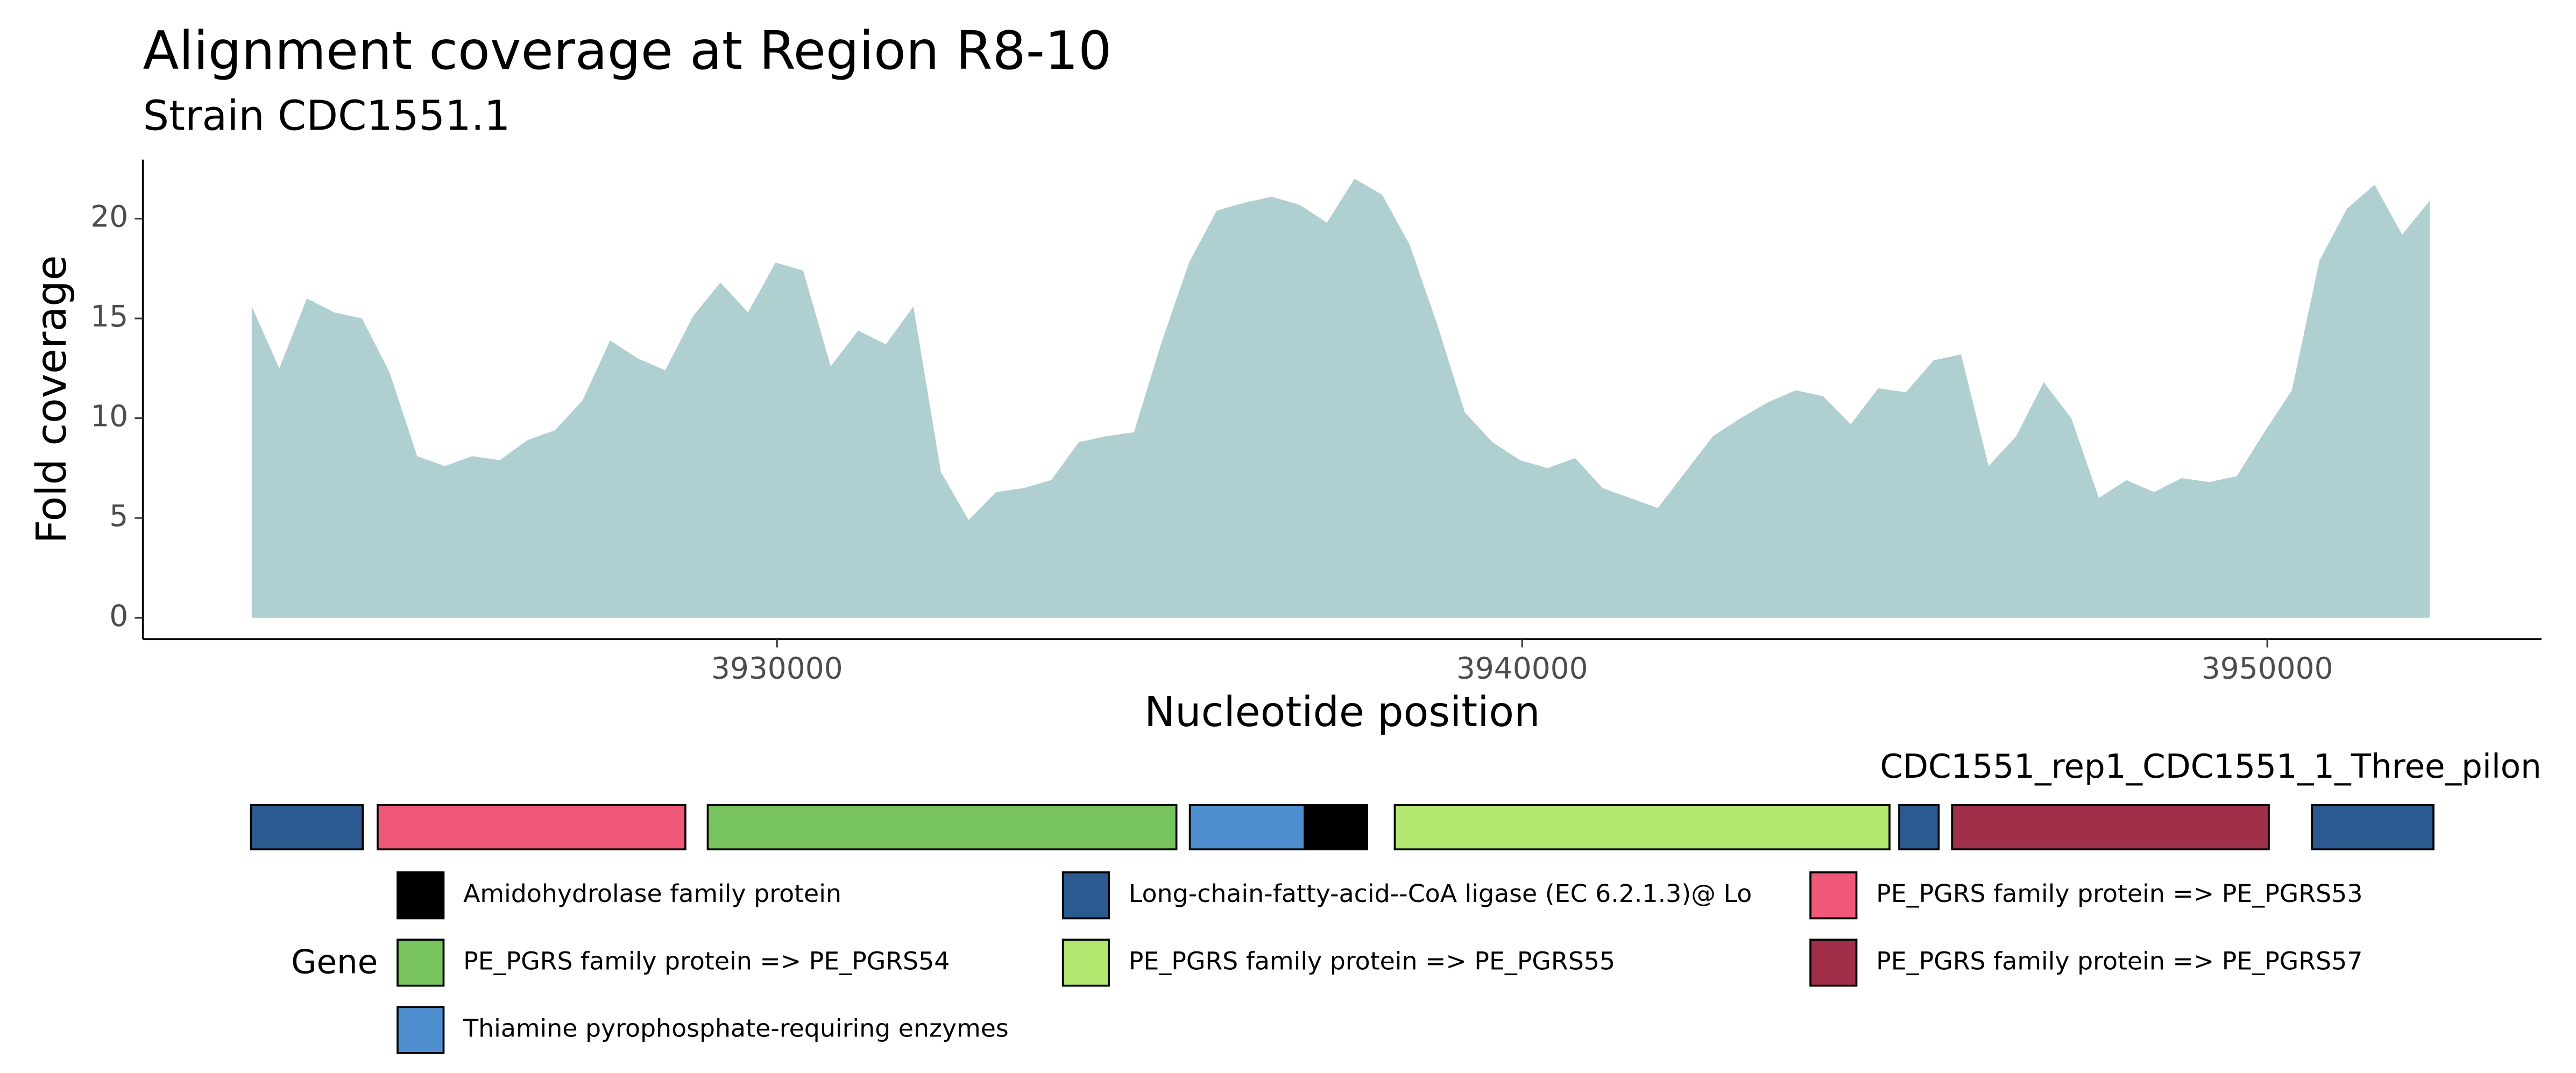  I want to click on x-tick-label: 3950000, so click(2267, 668).